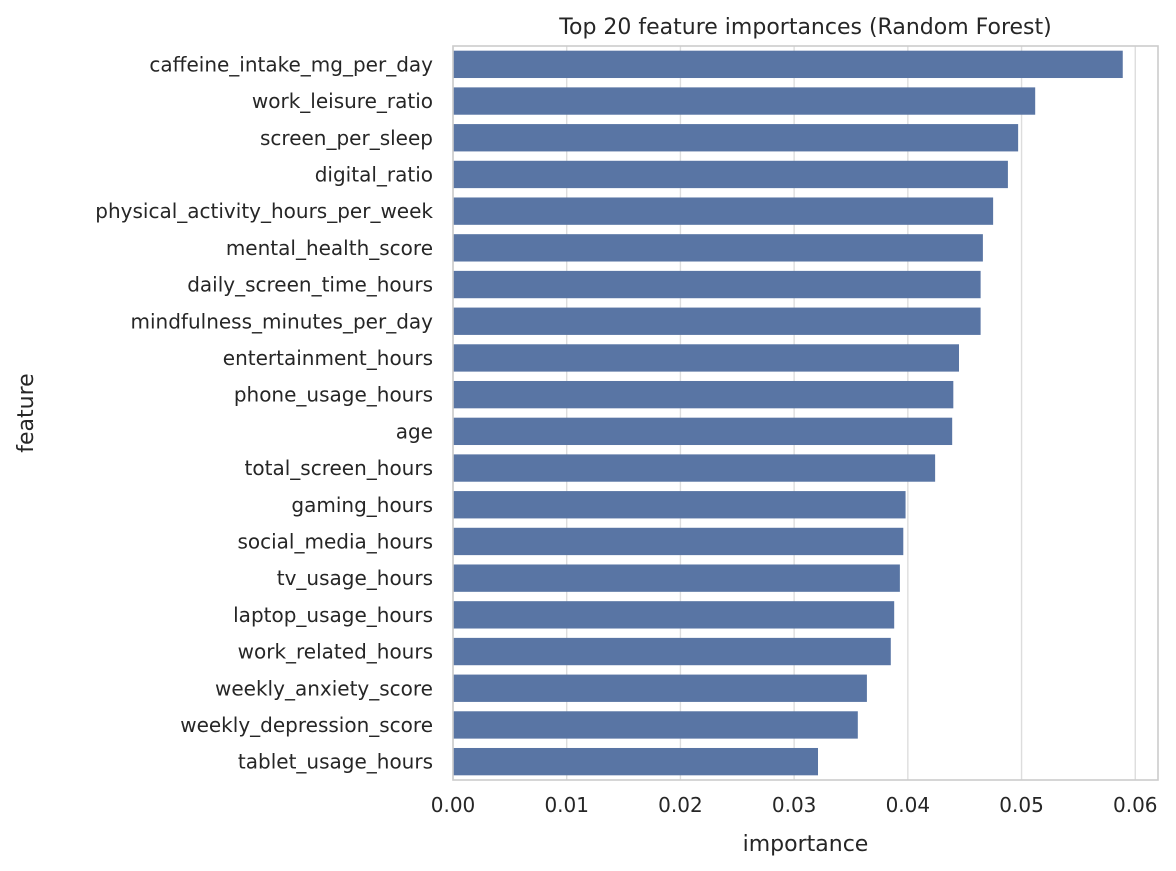 Image resolution: width=1176 pixels, height=871 pixels. I want to click on y-tick-label: caffeine_intake_mg_per_day, so click(291, 64).